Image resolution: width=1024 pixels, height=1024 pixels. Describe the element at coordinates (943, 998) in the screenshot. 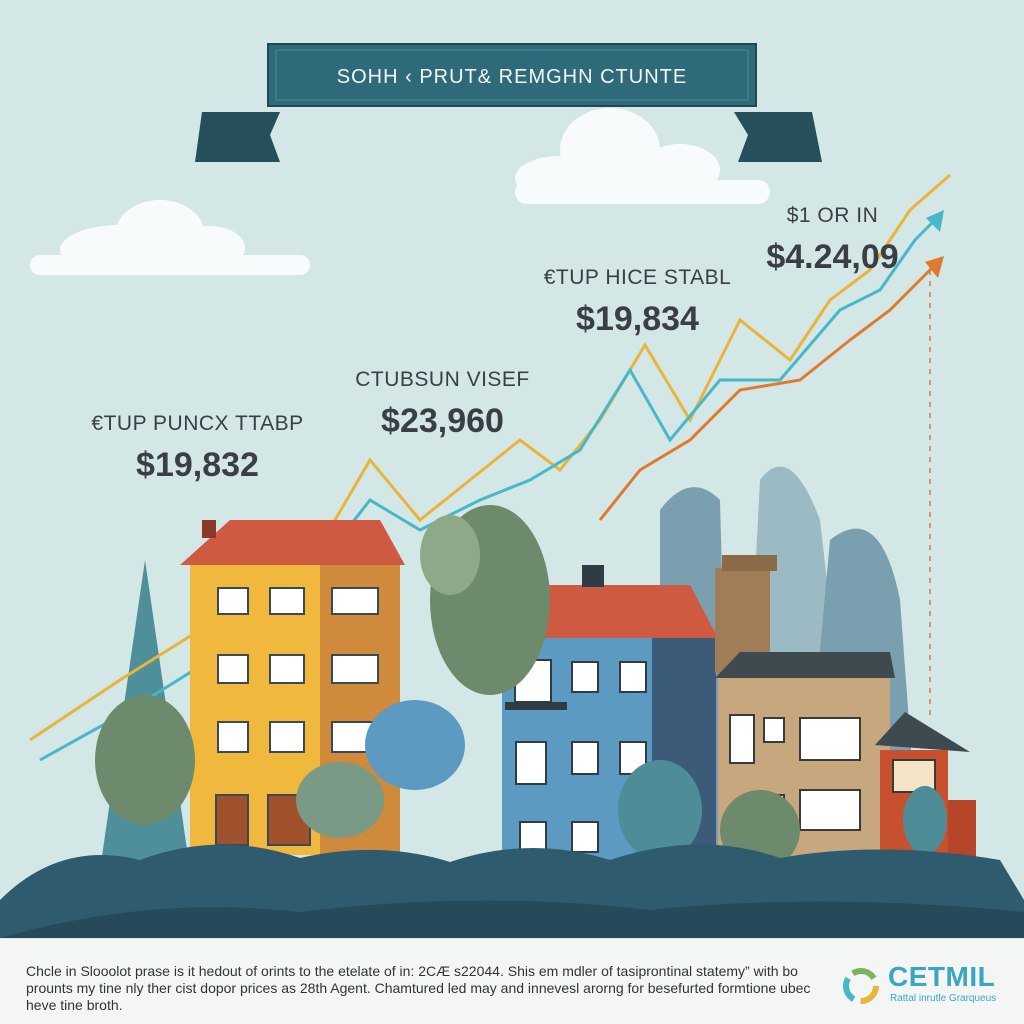

I see `logo-subtext: Rattal inrutle Grarqueus` at that location.